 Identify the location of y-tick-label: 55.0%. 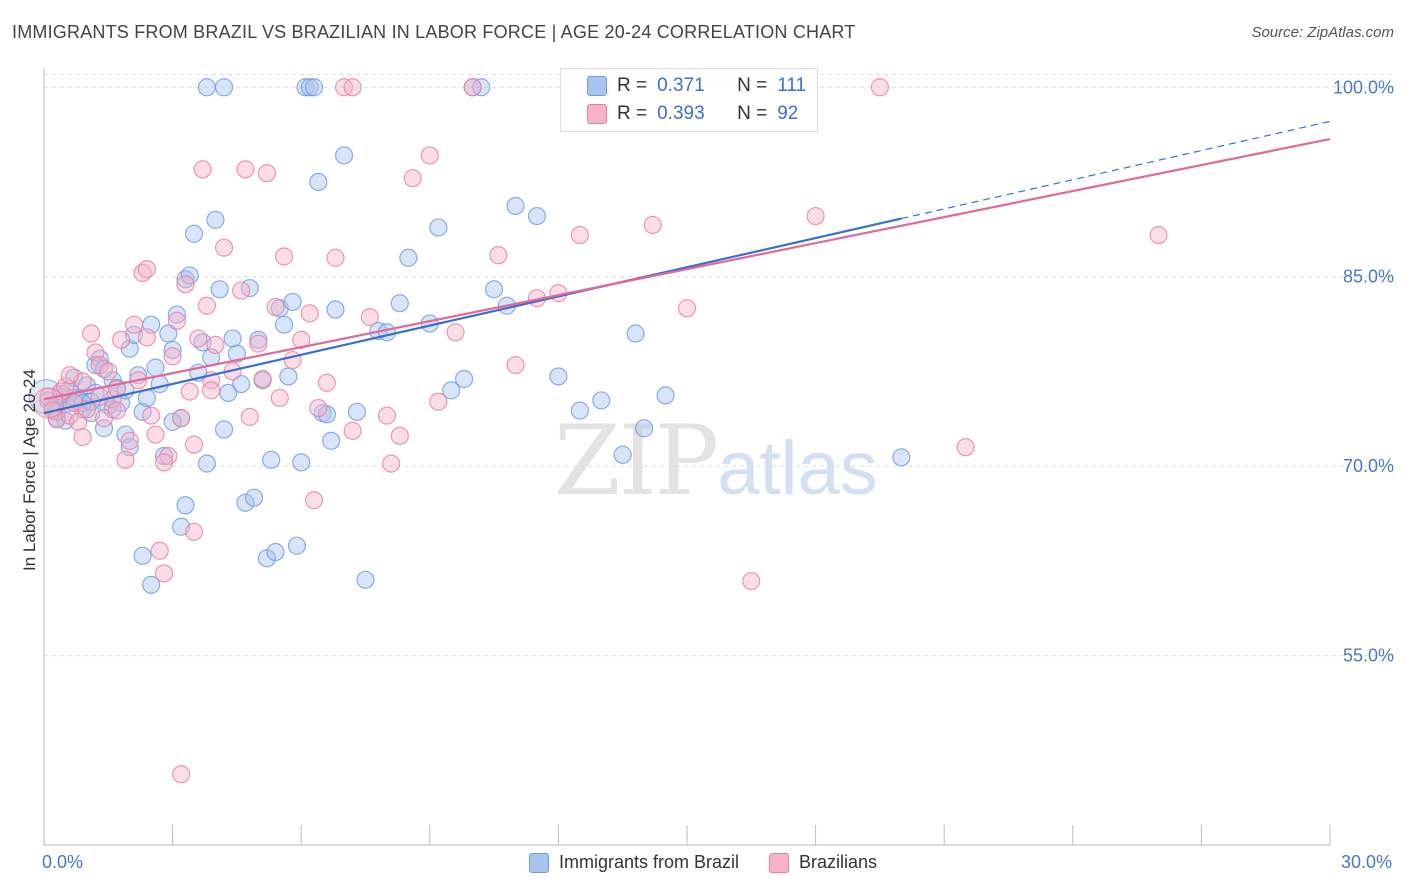
(1368, 656).